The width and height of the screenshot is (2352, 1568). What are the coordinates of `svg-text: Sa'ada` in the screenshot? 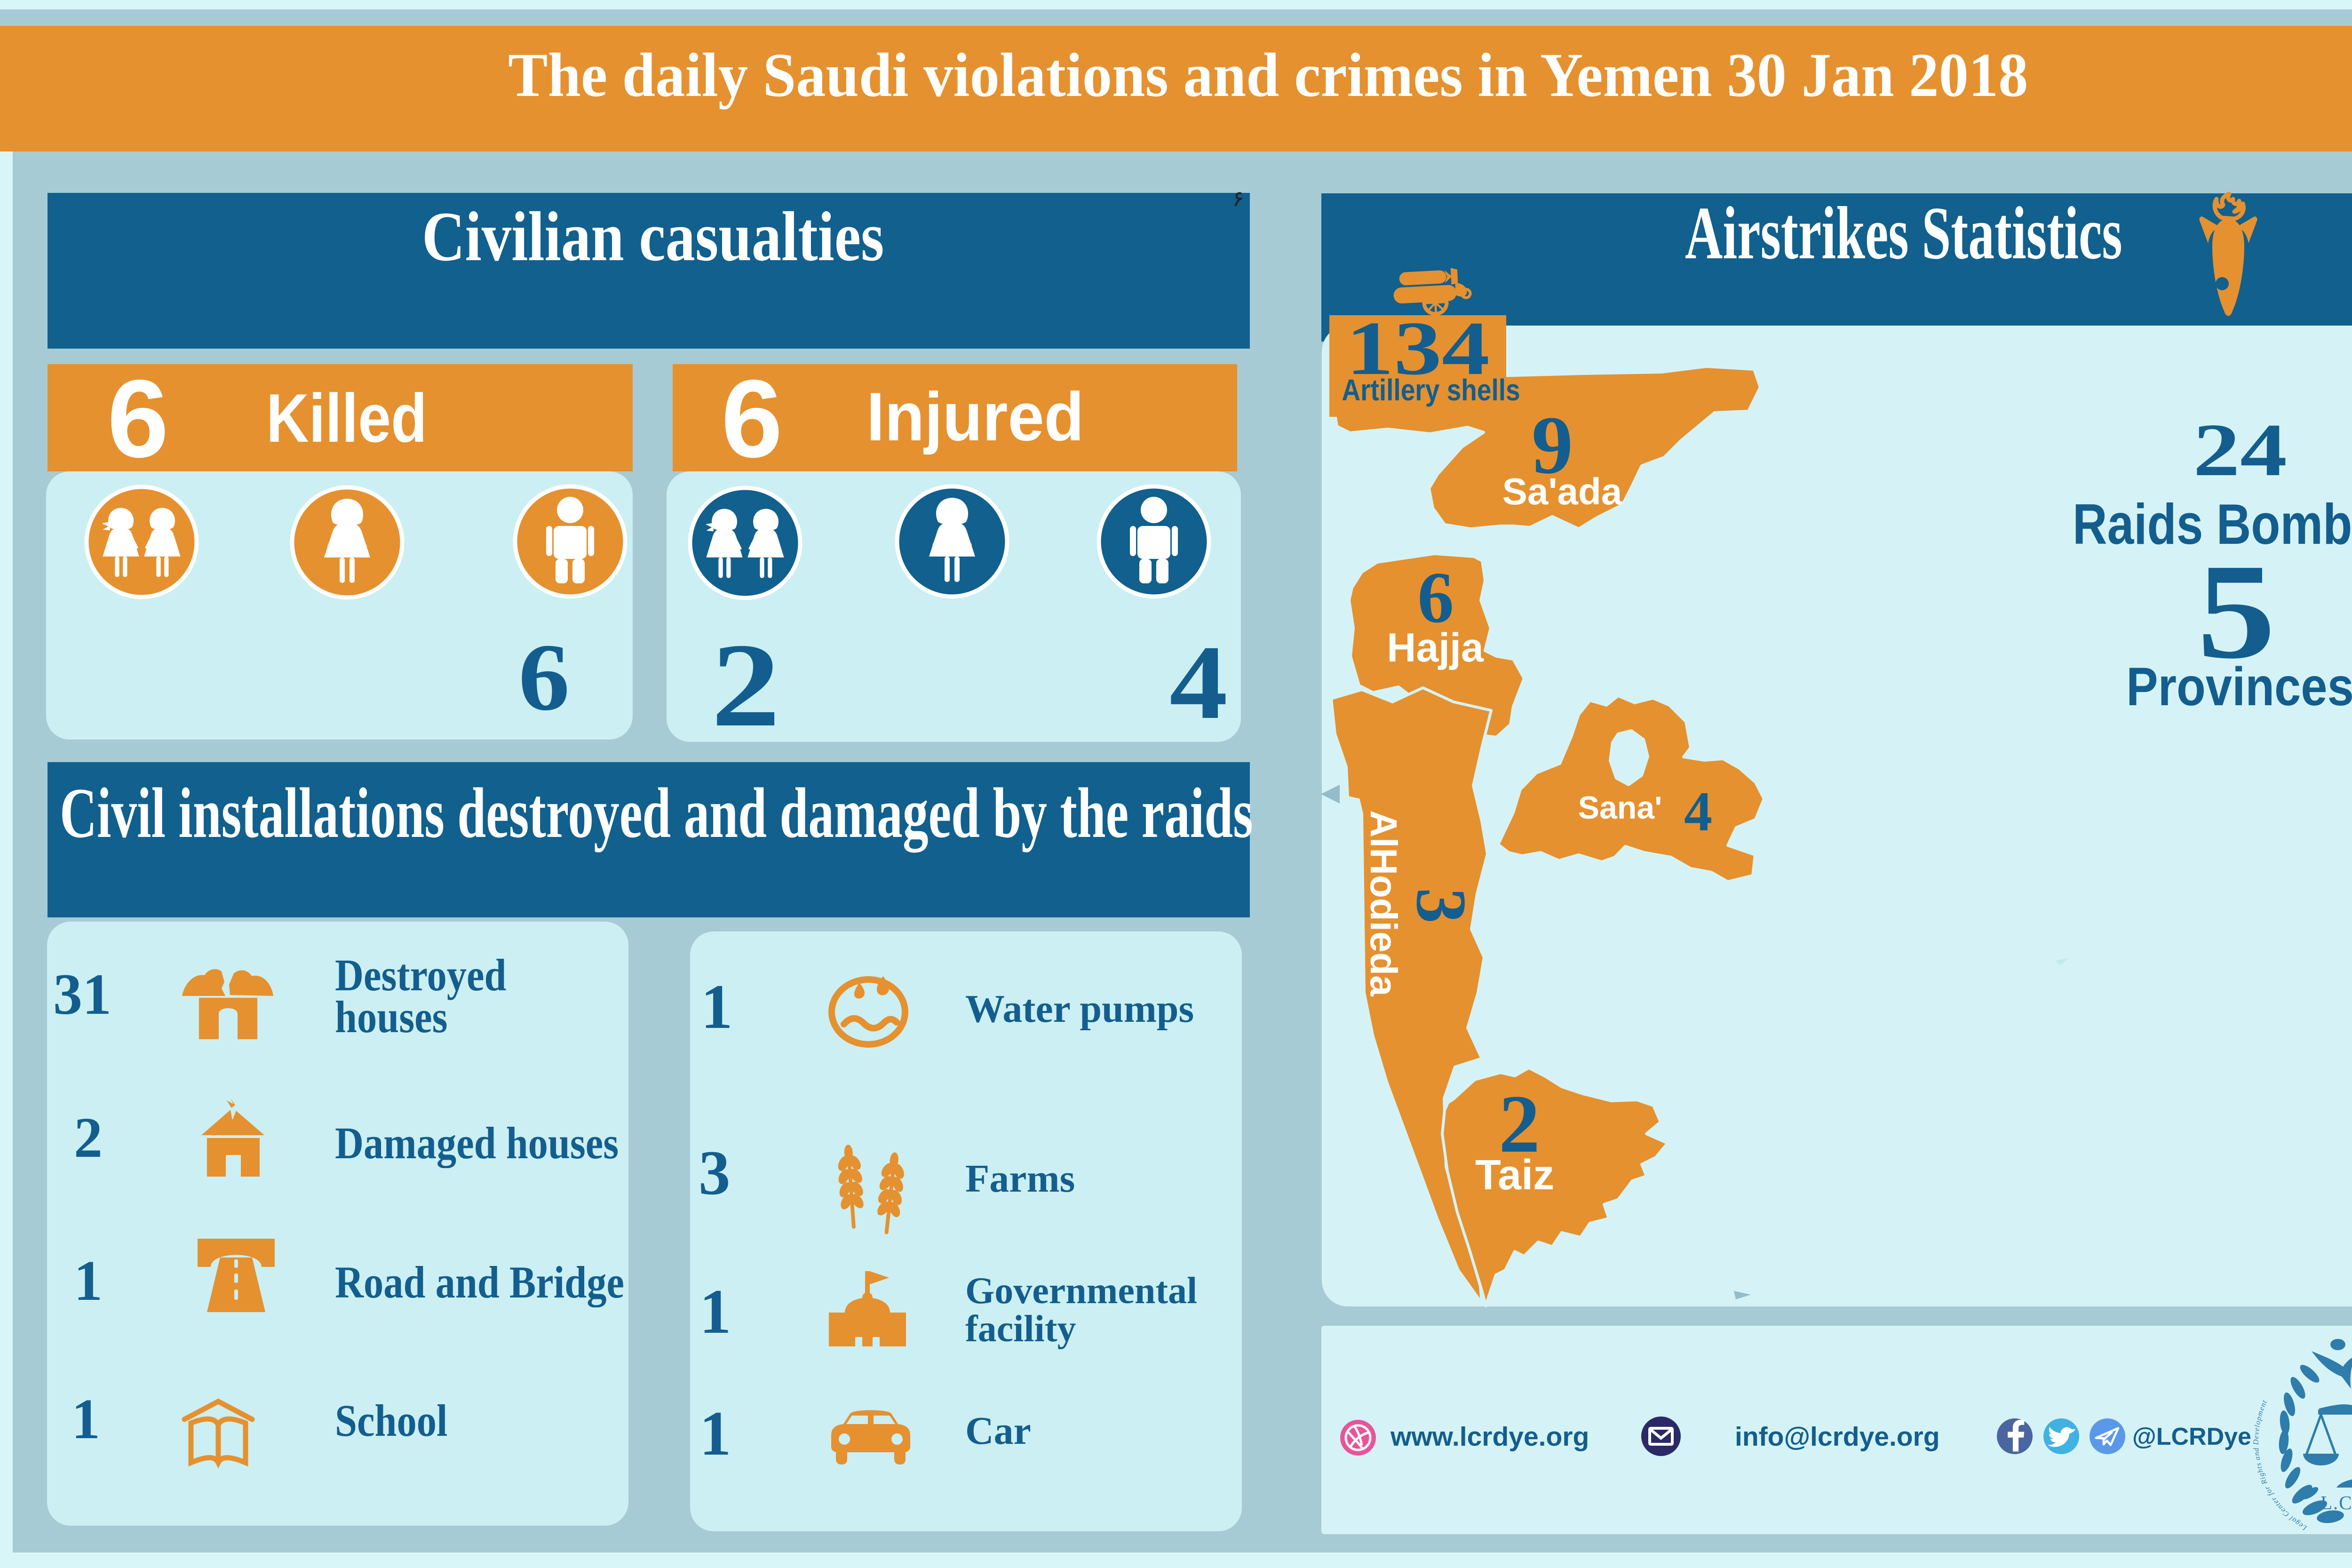 It's located at (1562, 491).